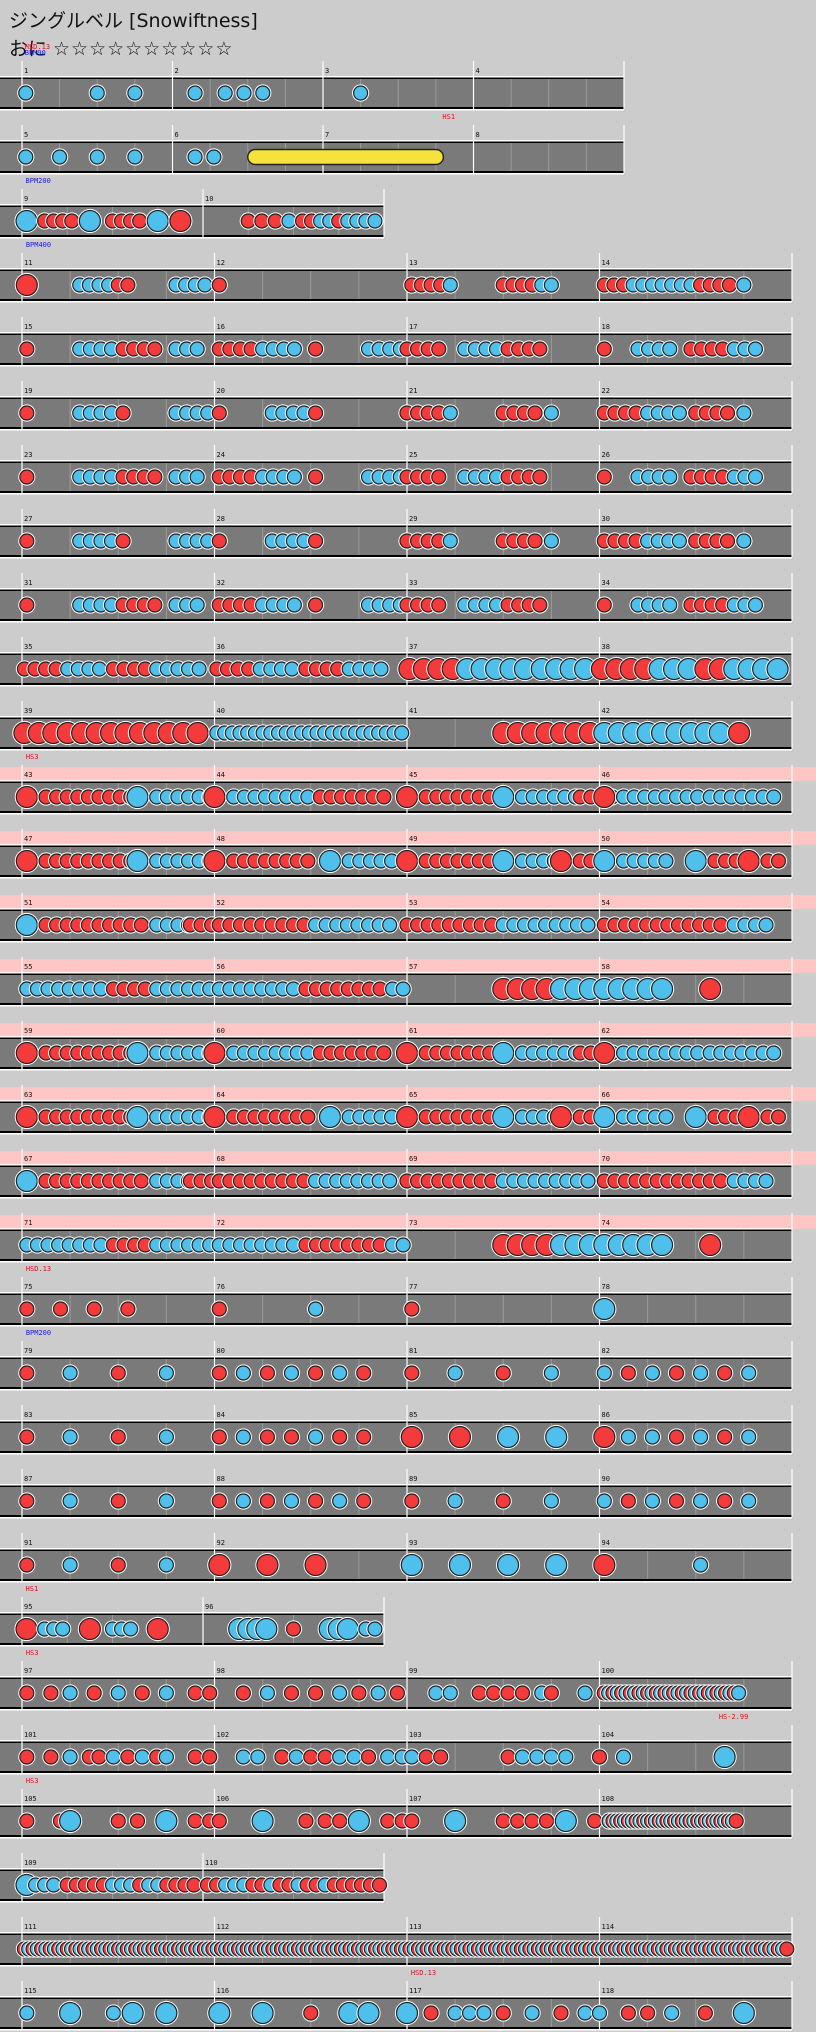 The height and width of the screenshot is (2032, 816). What do you see at coordinates (413, 1287) in the screenshot?
I see `measure-number: 77` at bounding box center [413, 1287].